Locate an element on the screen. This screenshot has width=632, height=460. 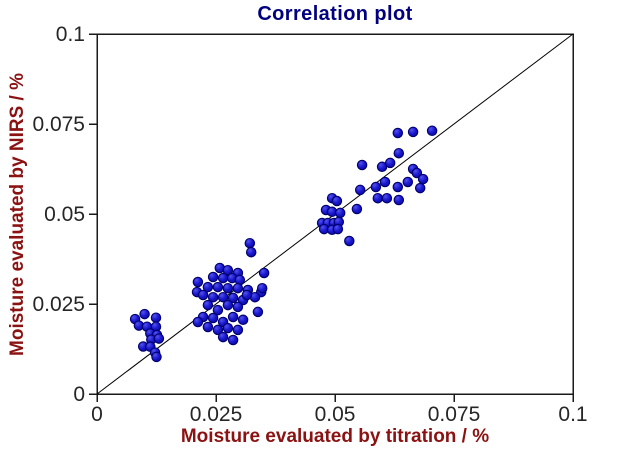
x-tick-label: 0.05 is located at coordinates (335, 414).